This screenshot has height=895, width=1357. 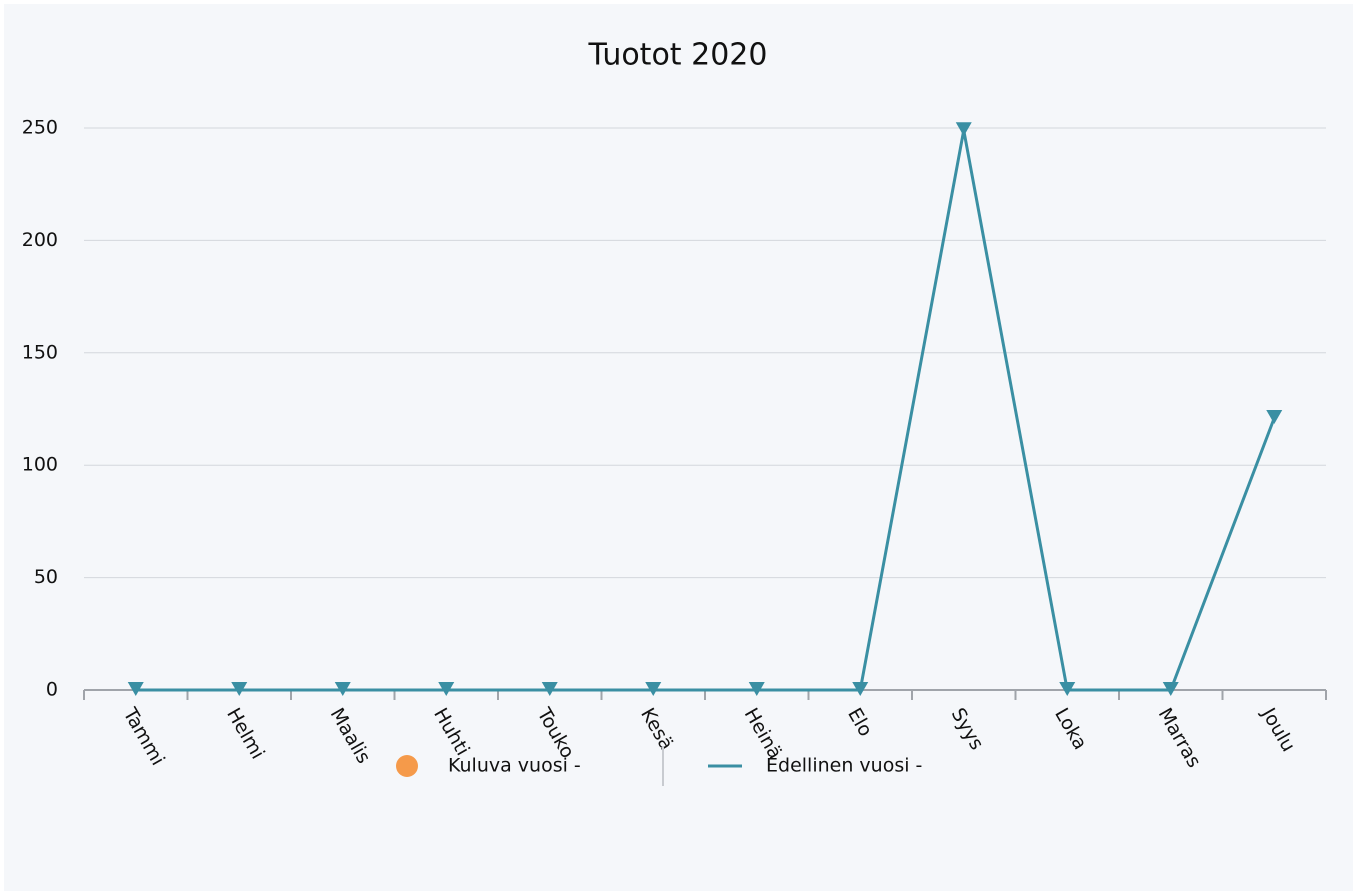 I want to click on legend-label: Kuluva vuosi -, so click(x=514, y=766).